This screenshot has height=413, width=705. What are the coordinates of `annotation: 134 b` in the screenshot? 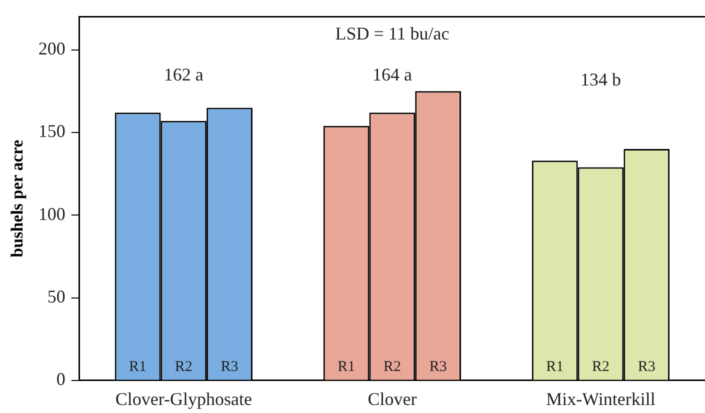 It's located at (600, 80).